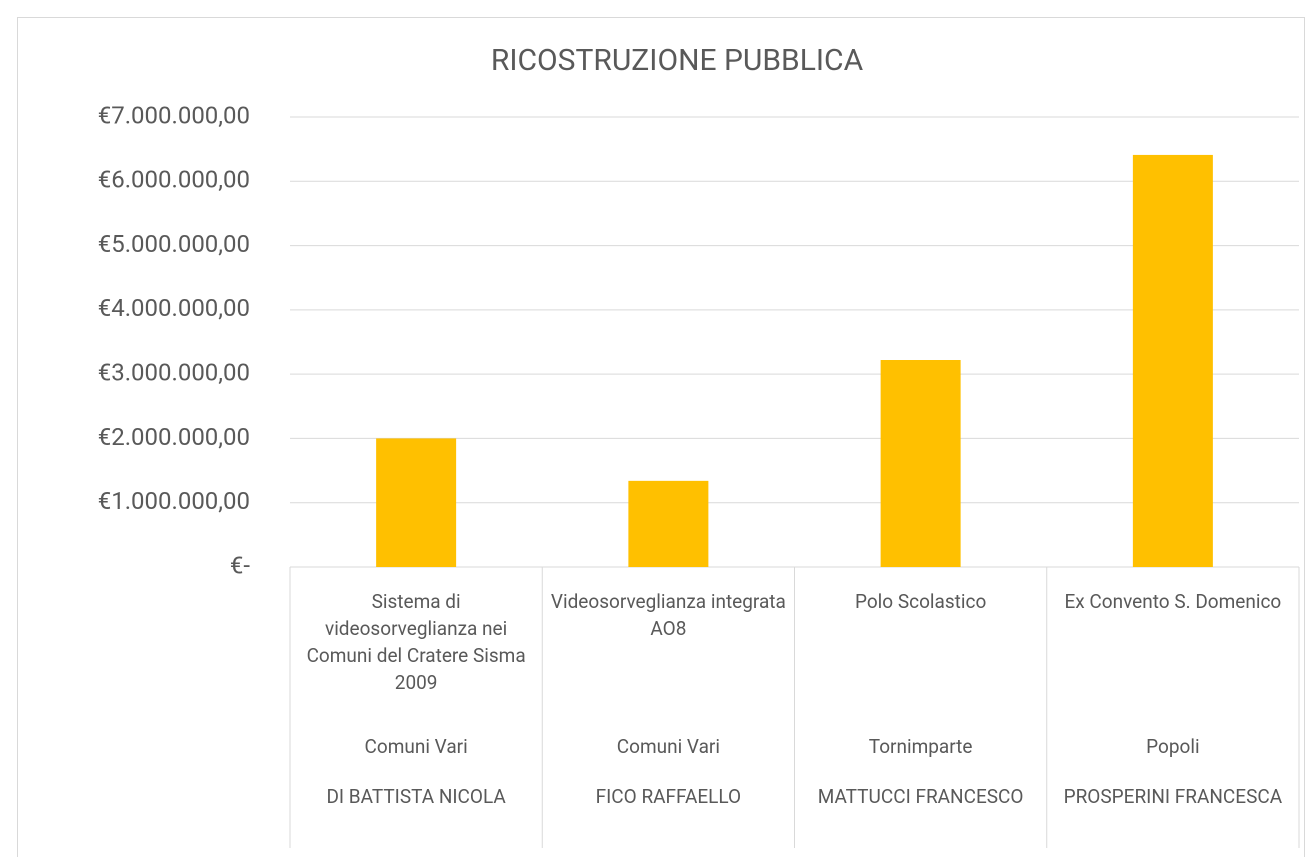 Image resolution: width=1310 pixels, height=857 pixels. Describe the element at coordinates (174, 437) in the screenshot. I see `y-tick-label: €2.000.000,00` at that location.